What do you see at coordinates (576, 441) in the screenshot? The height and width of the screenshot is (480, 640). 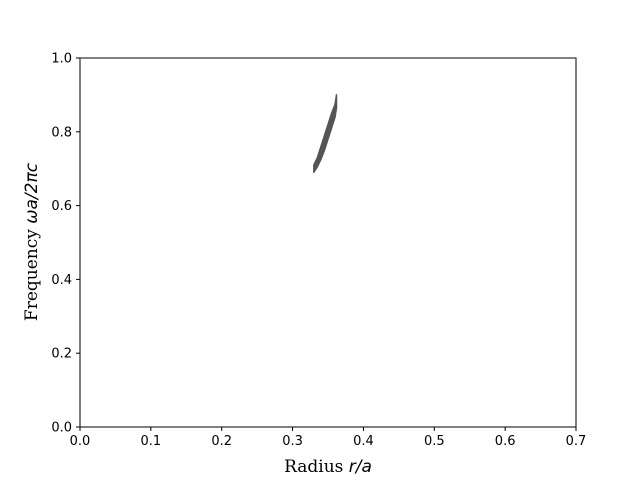 I see `x-tick-label: 0.7` at bounding box center [576, 441].